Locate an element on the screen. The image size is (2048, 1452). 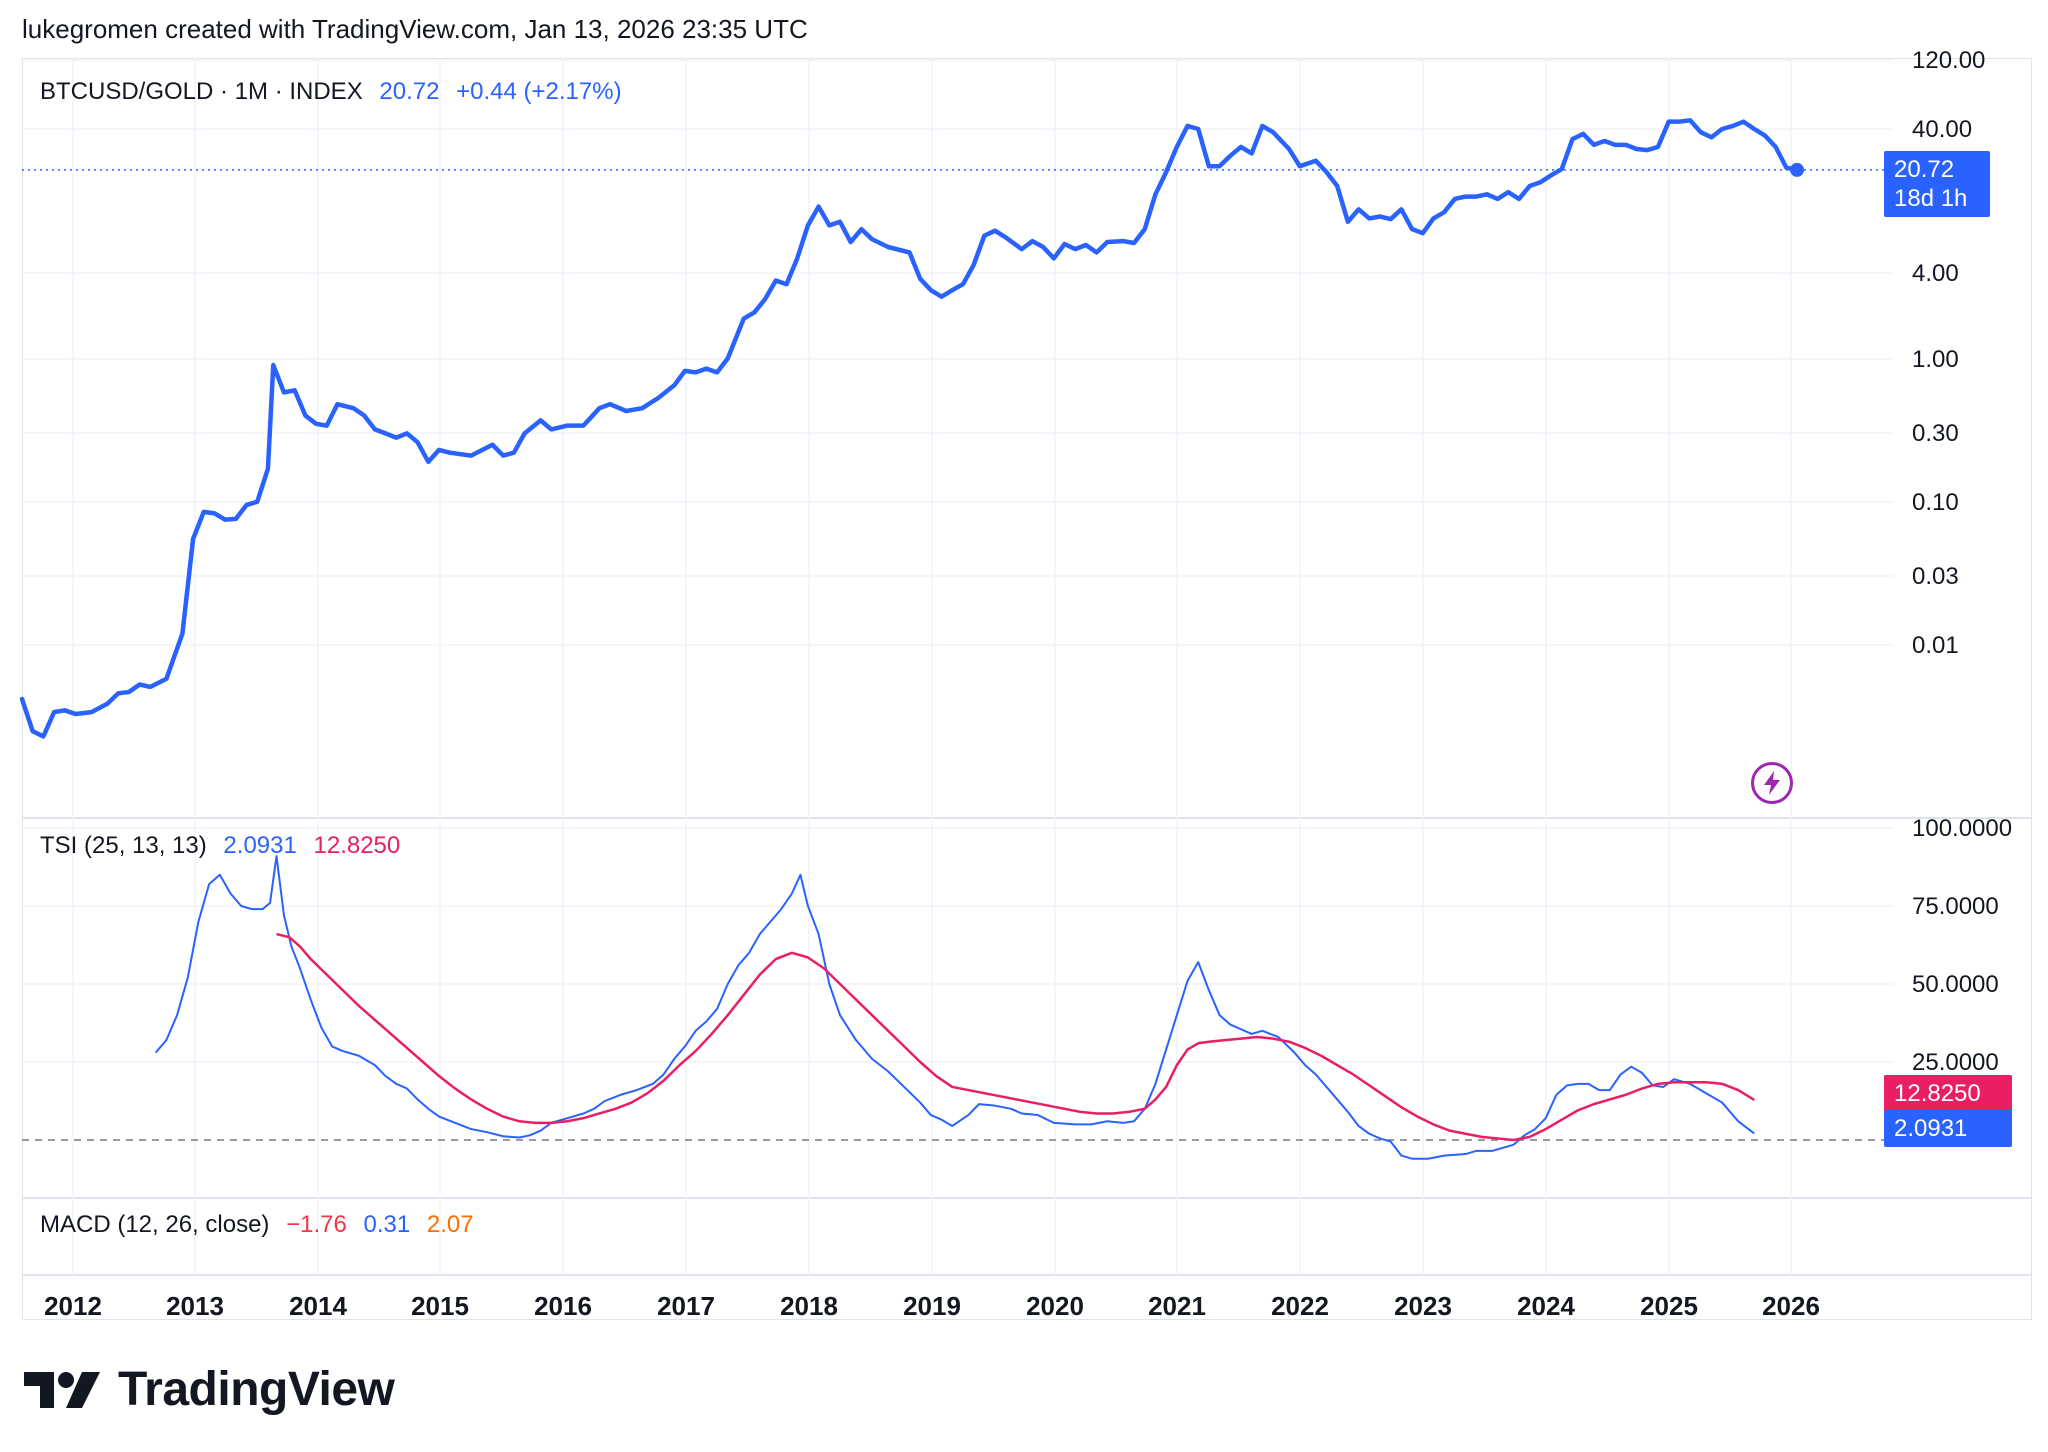
price-axis-tick-label: 0.30 is located at coordinates (1935, 433).